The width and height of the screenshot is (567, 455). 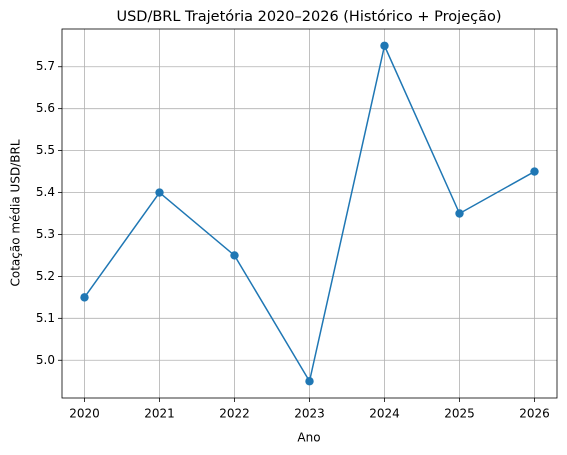 What do you see at coordinates (45, 150) in the screenshot?
I see `y-tick-label: 5.5` at bounding box center [45, 150].